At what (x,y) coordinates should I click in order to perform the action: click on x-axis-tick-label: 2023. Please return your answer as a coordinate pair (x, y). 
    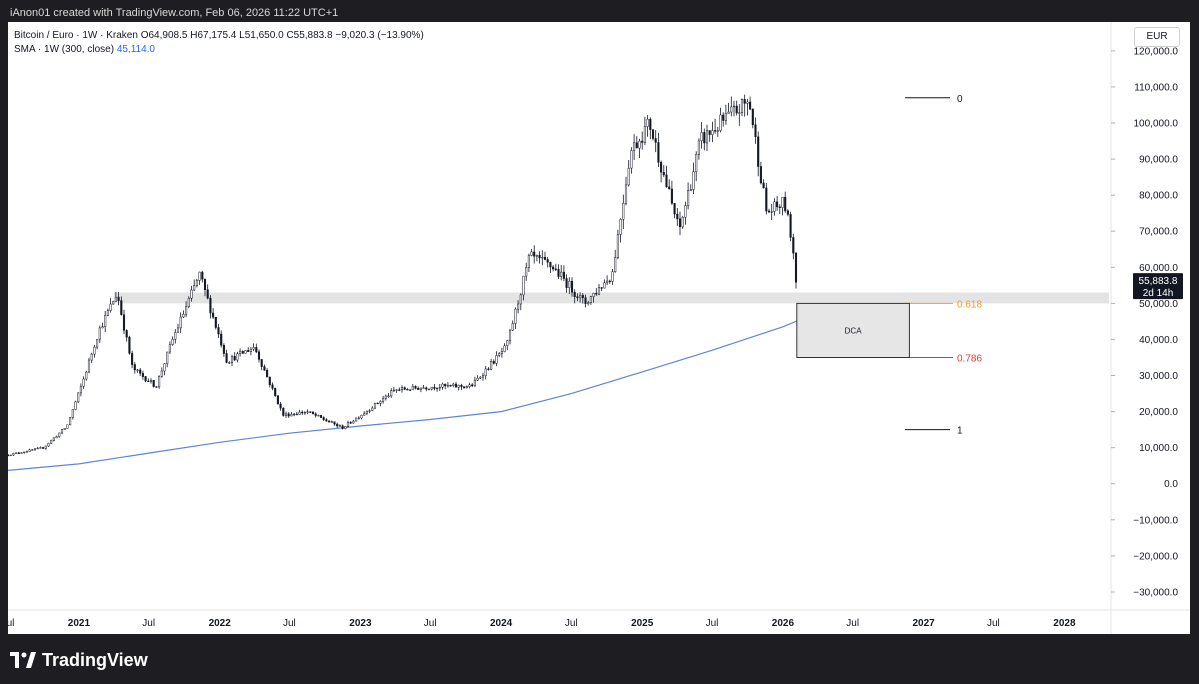
    Looking at the image, I should click on (360, 623).